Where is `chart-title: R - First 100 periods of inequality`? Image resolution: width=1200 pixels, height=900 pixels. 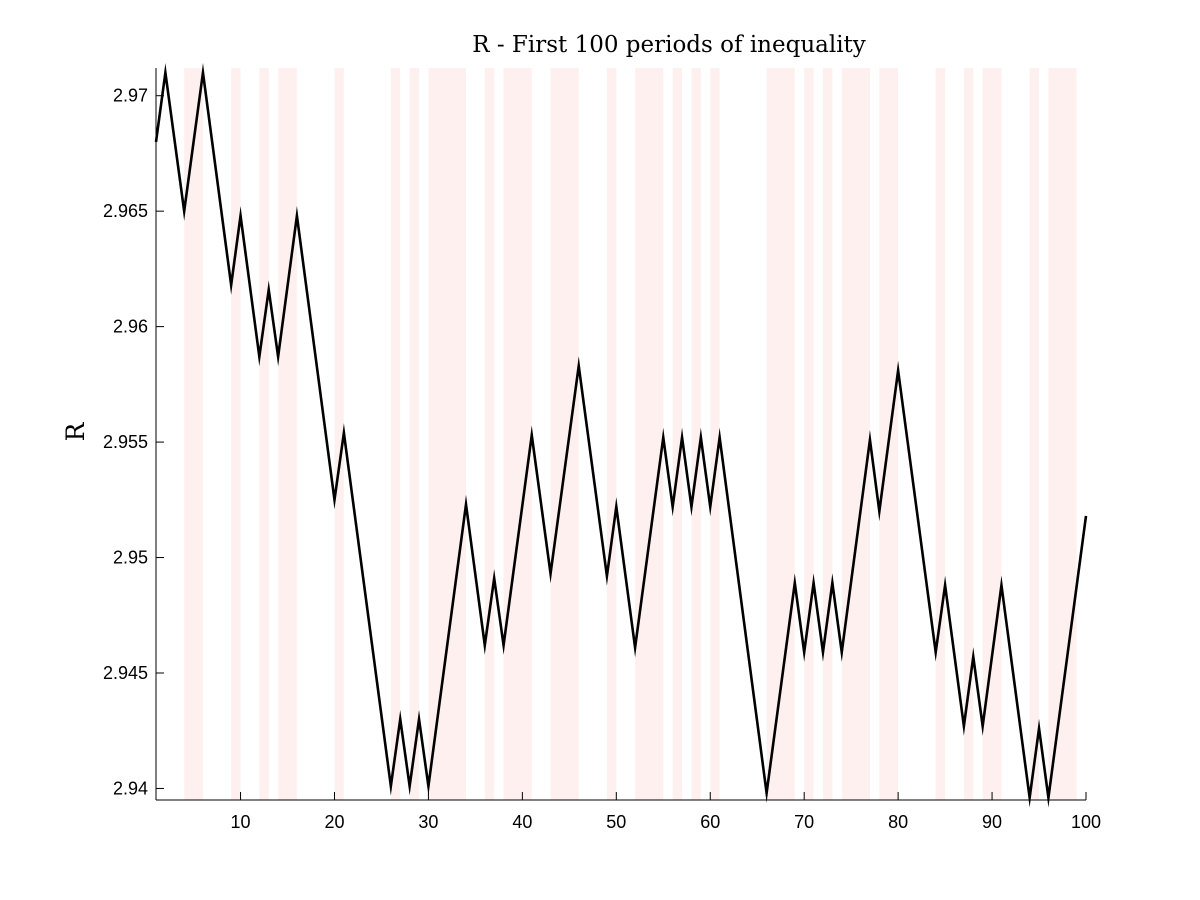 chart-title: R - First 100 periods of inequality is located at coordinates (669, 45).